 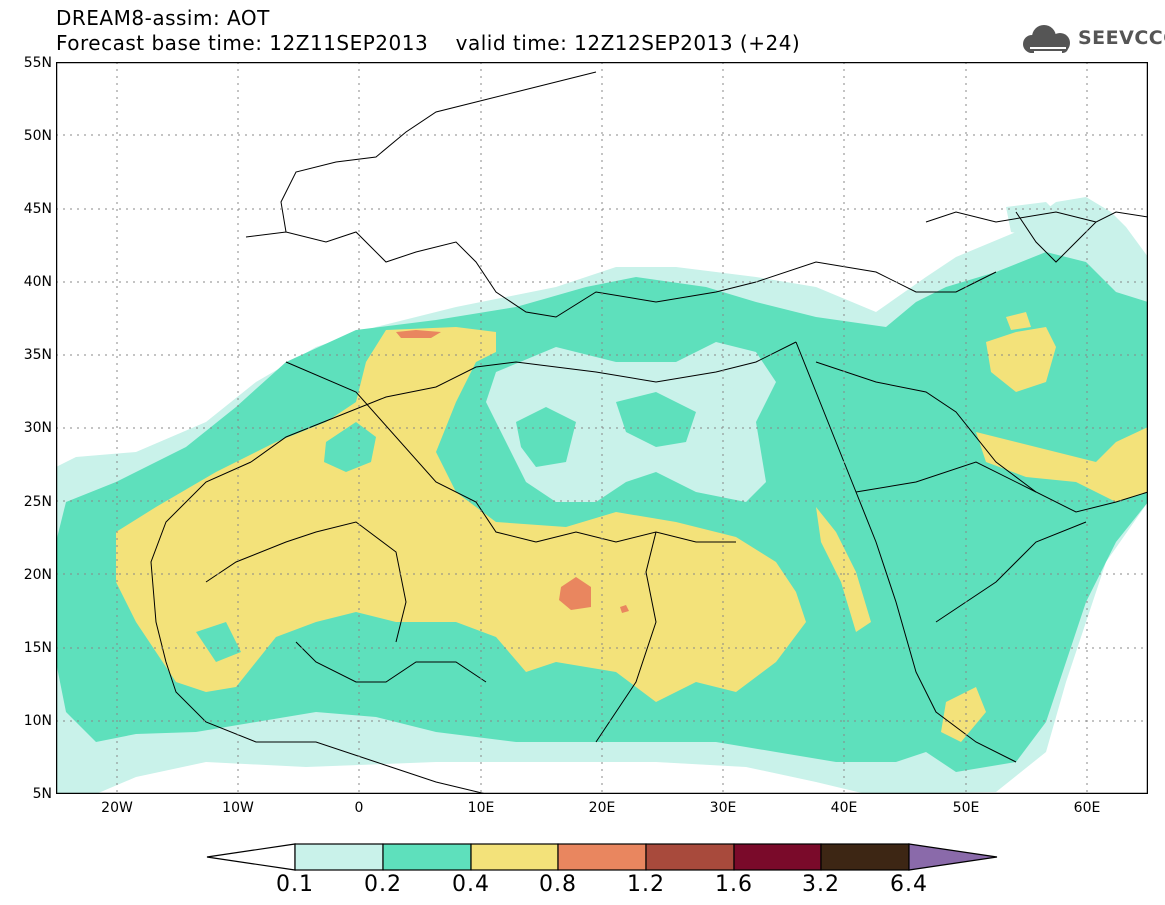 What do you see at coordinates (37, 282) in the screenshot?
I see `lat-label: 40N` at bounding box center [37, 282].